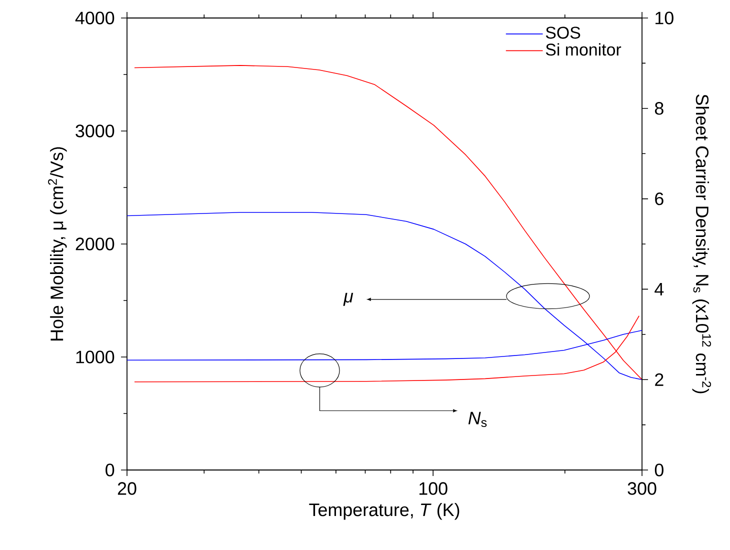 The height and width of the screenshot is (550, 730). What do you see at coordinates (95, 244) in the screenshot?
I see `y-tick-label: 2000` at bounding box center [95, 244].